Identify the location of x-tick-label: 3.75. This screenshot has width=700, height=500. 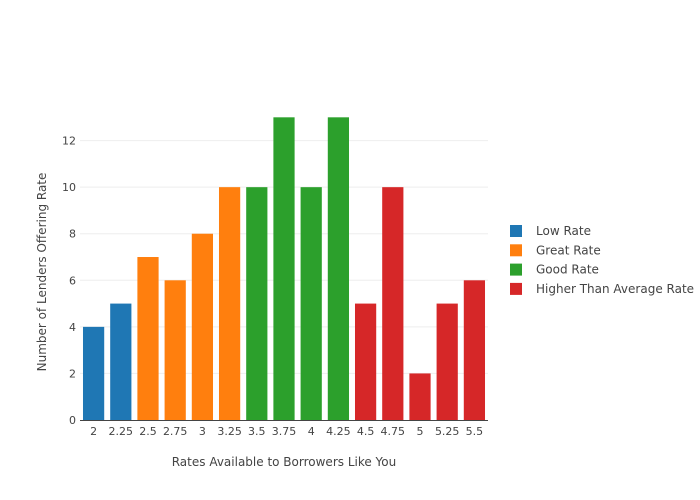
(284, 431).